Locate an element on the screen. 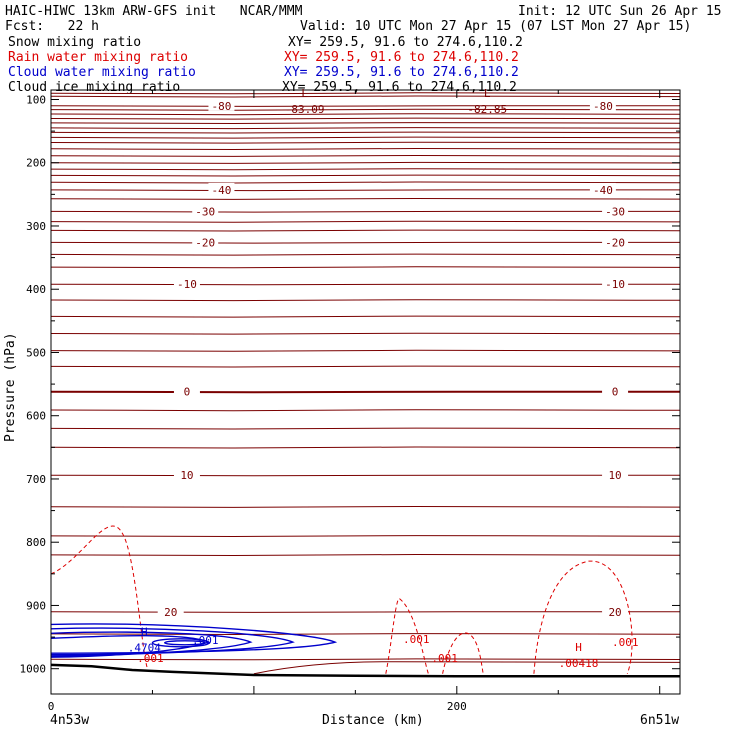 The image size is (740, 740). contour-label-2: .001 is located at coordinates (416, 639).